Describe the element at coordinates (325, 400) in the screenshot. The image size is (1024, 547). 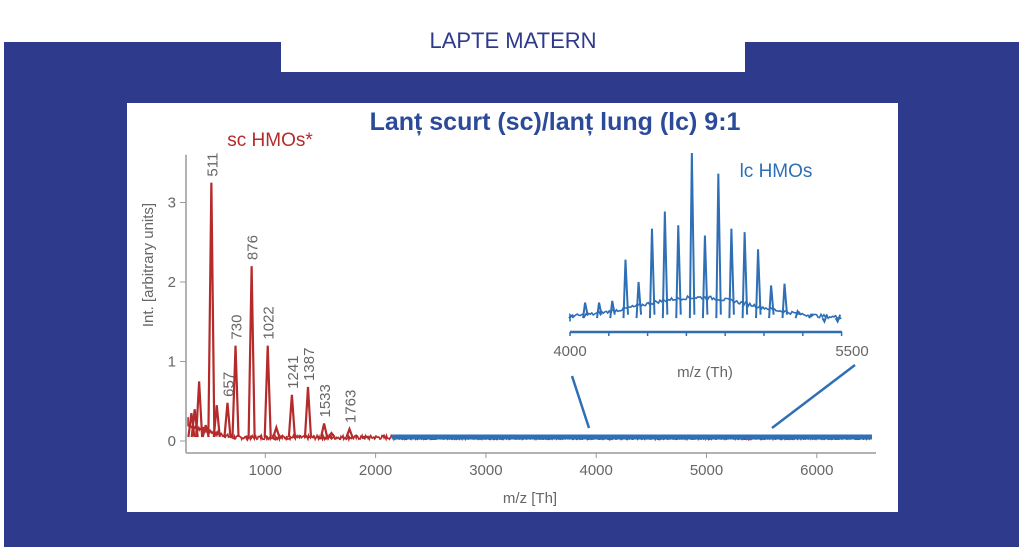
I see `peak-label: 1533` at that location.